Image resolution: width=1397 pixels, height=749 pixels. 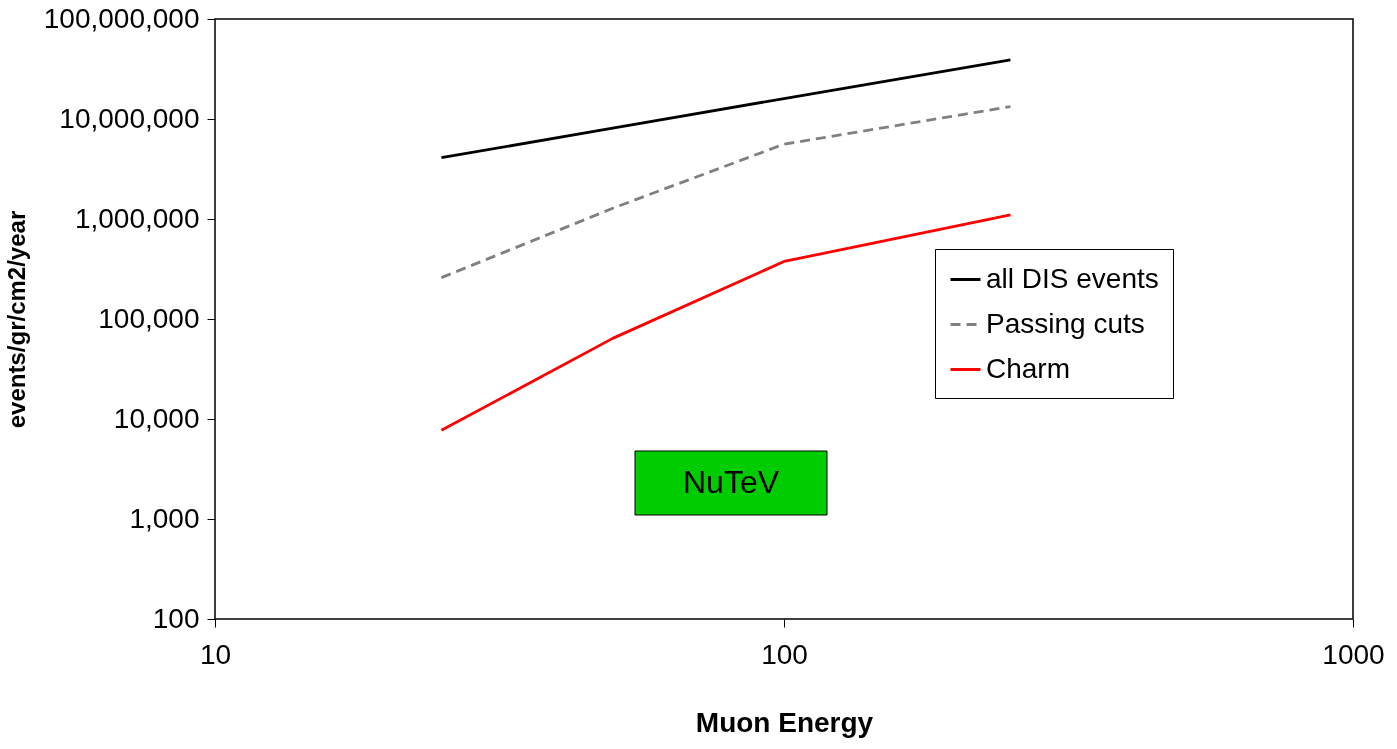 I want to click on y-tick-label: 1,000, so click(x=164, y=518).